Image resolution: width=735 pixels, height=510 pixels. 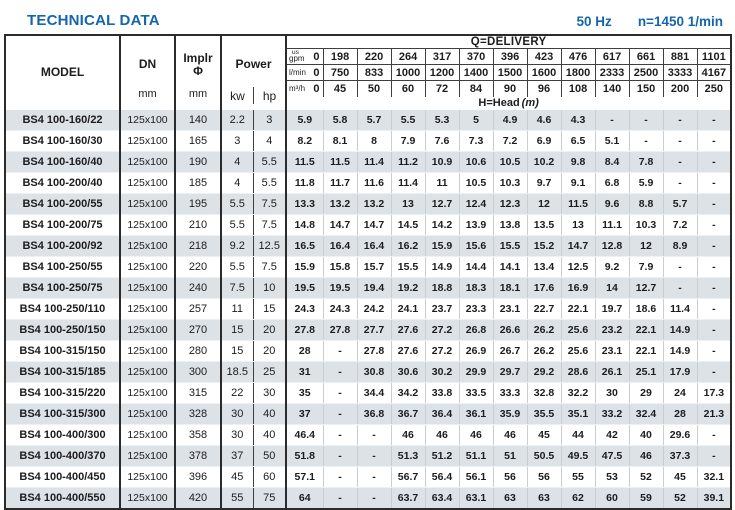 I want to click on head-value-cell: 34.2, so click(x=408, y=393).